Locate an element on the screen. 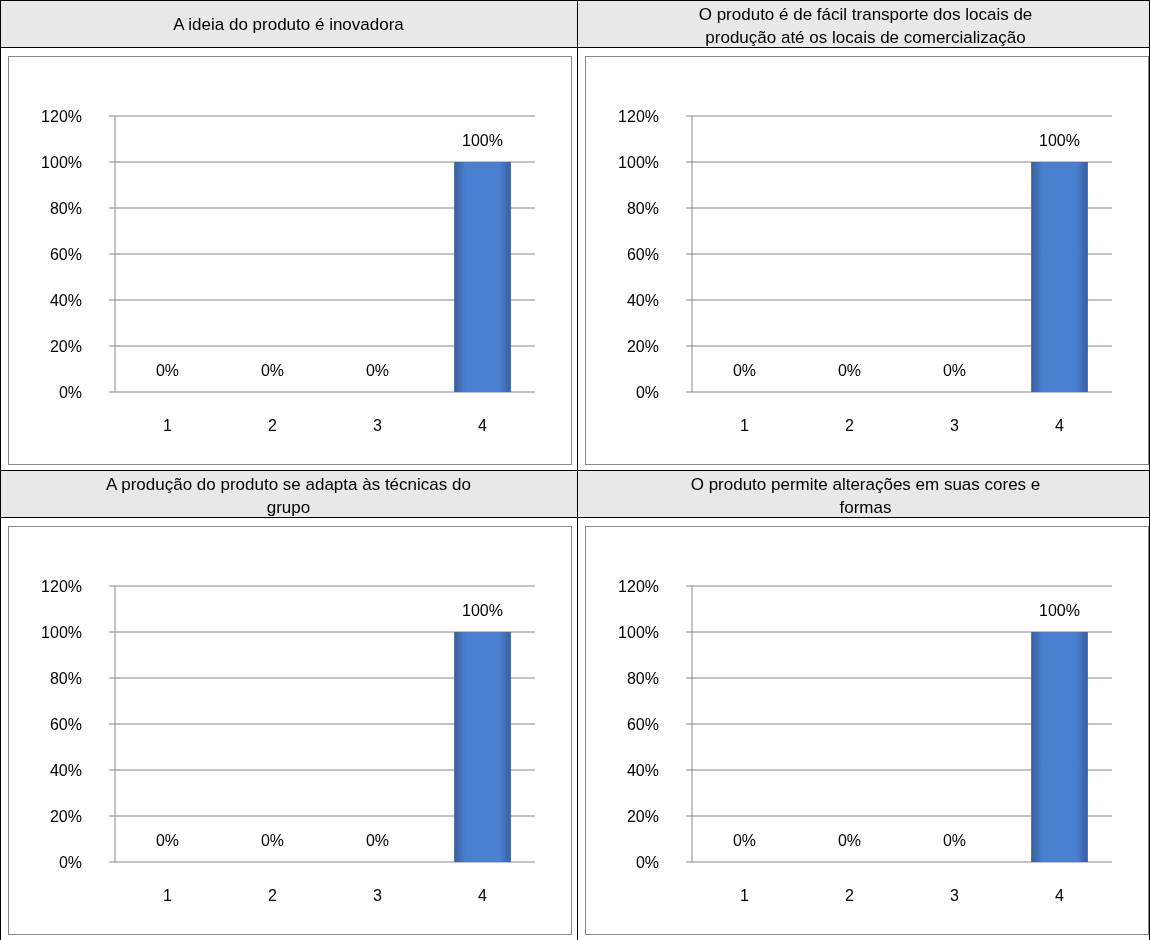 The image size is (1150, 940). chart-title: A ideia do produto é inovadora is located at coordinates (289, 24).